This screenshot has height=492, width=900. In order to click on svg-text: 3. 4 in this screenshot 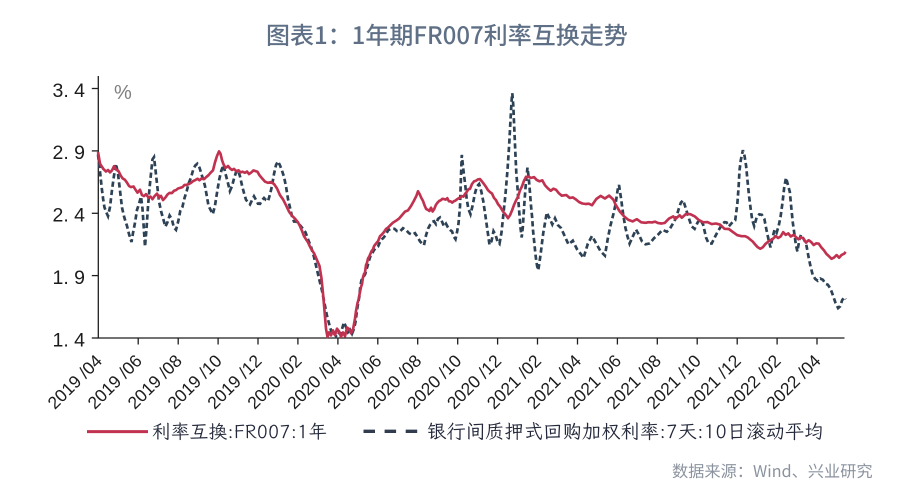, I will do `click(68, 91)`.